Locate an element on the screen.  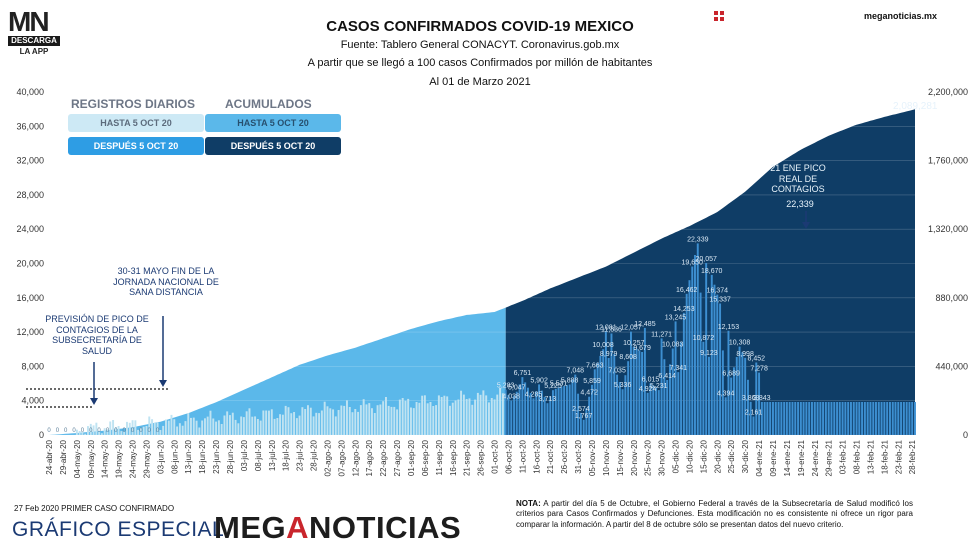
bar-value-label: 7,663 is located at coordinates (595, 365).